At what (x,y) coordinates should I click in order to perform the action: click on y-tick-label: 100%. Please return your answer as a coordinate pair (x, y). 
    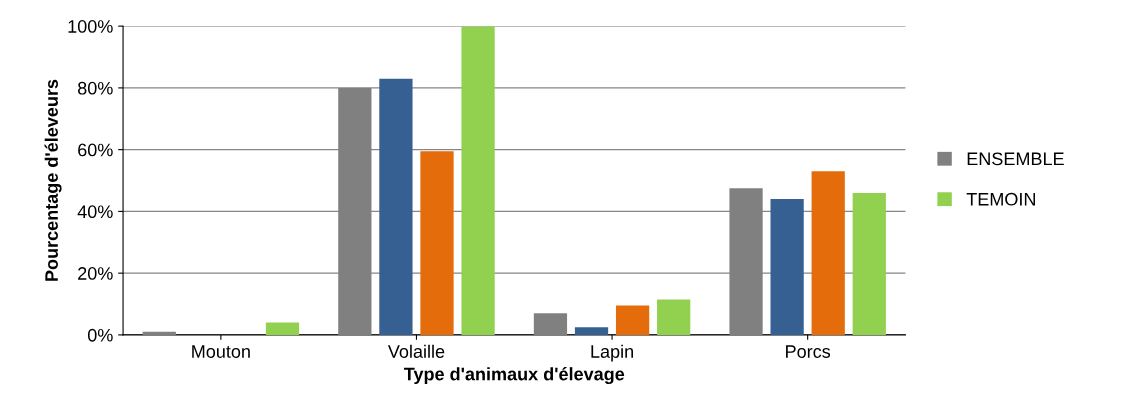
    Looking at the image, I should click on (90, 26).